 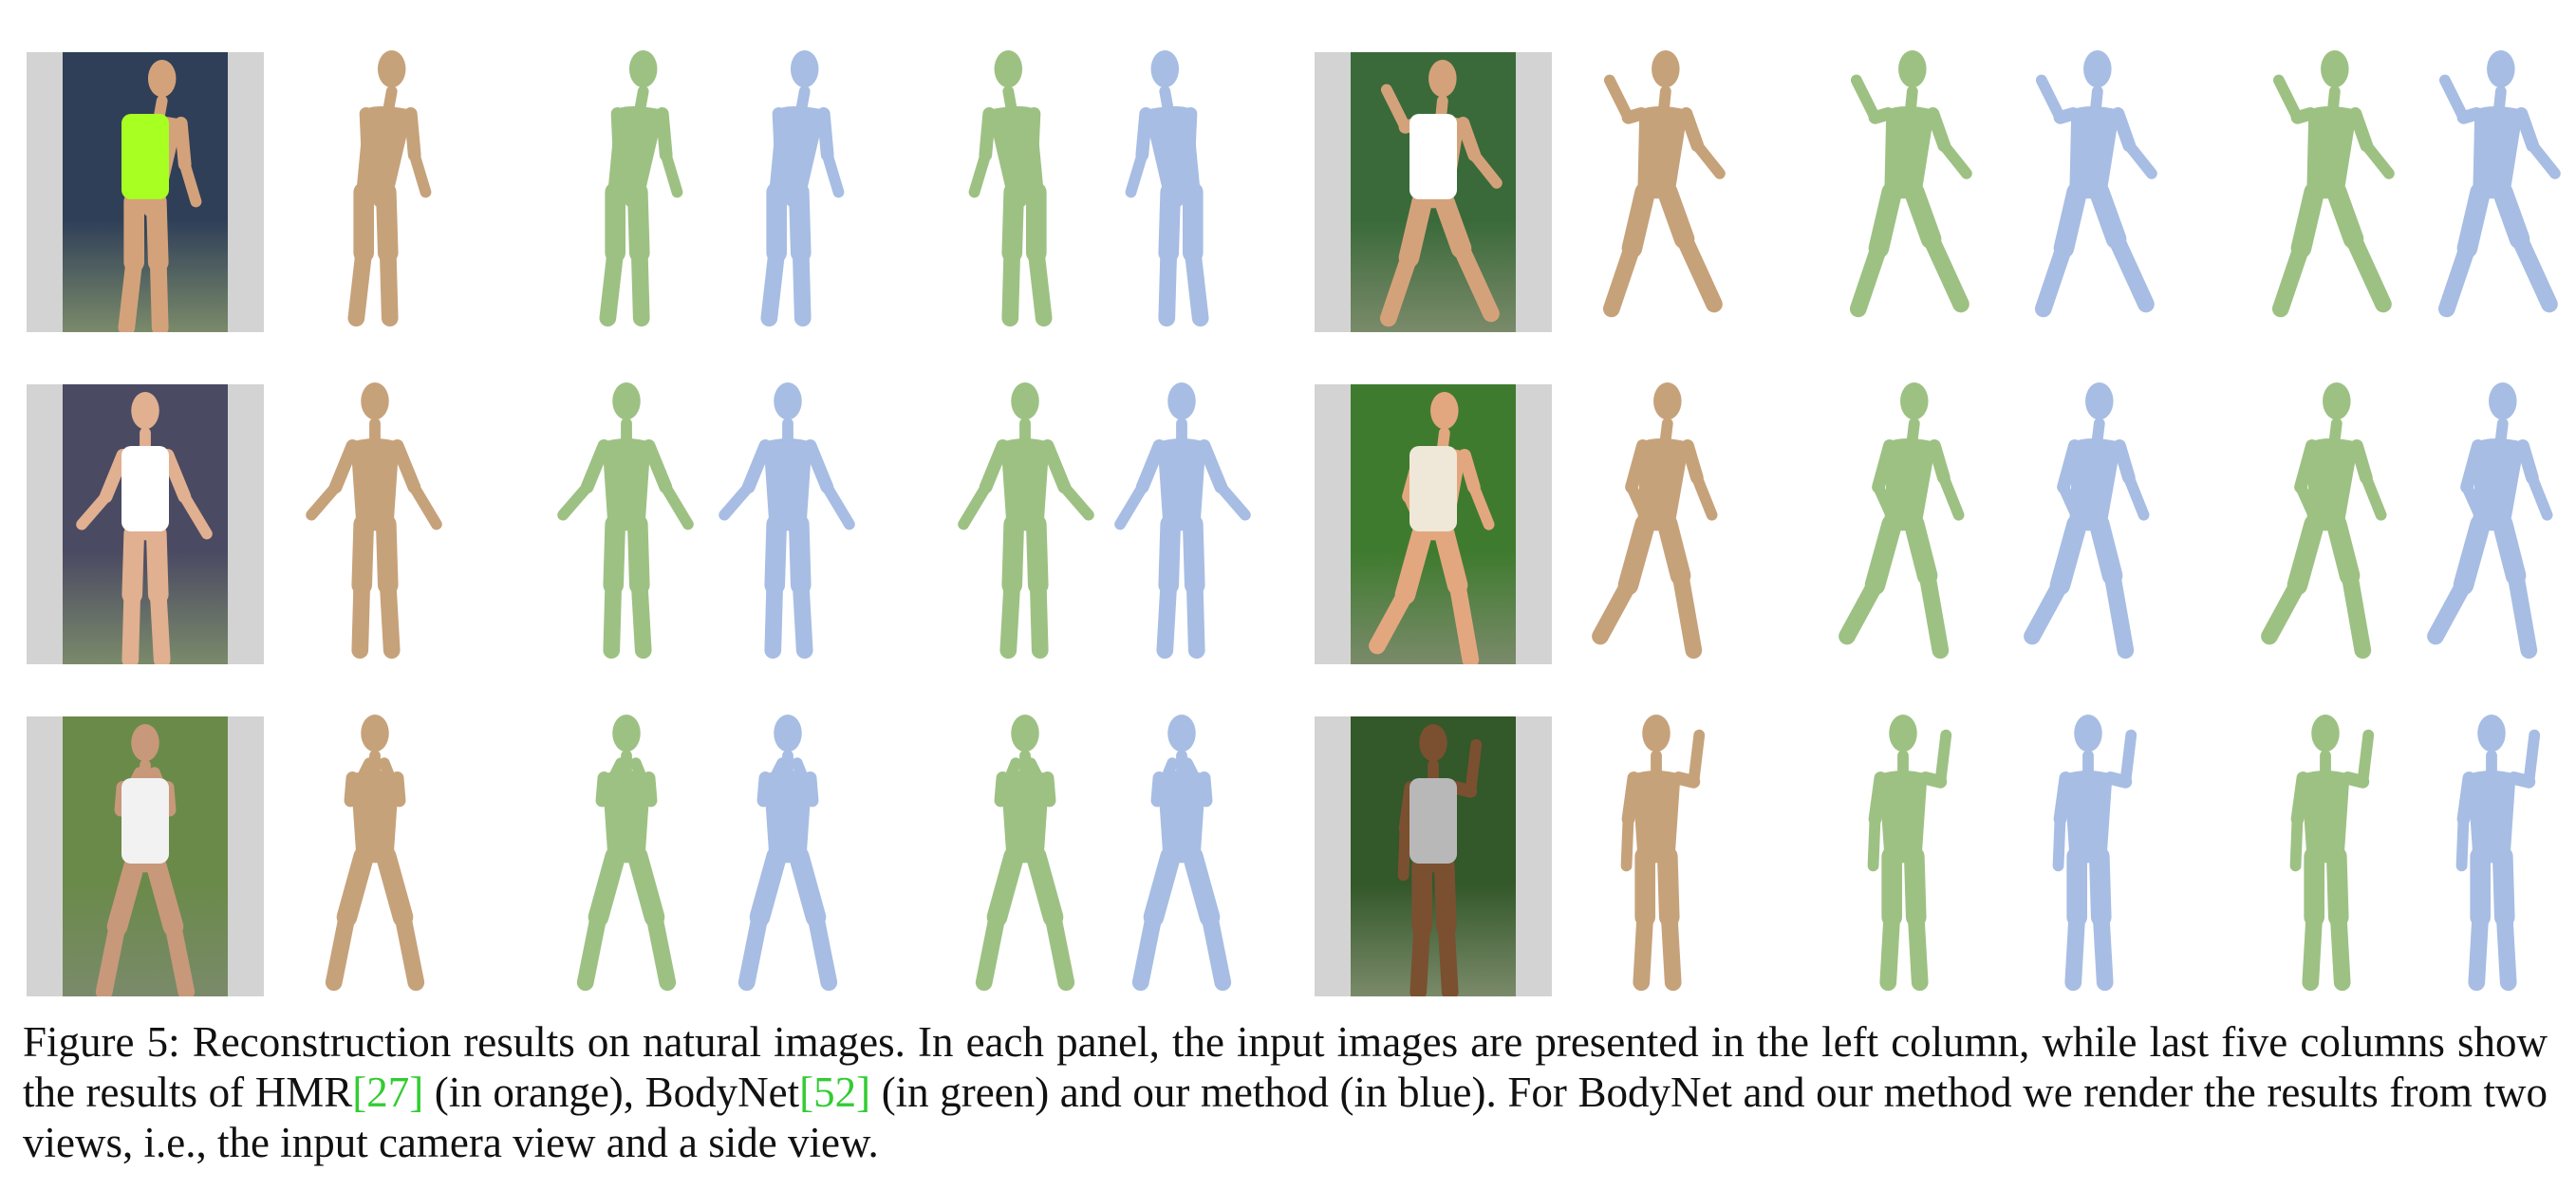 I want to click on reconstructions-r2-right, so click(x=2072, y=521).